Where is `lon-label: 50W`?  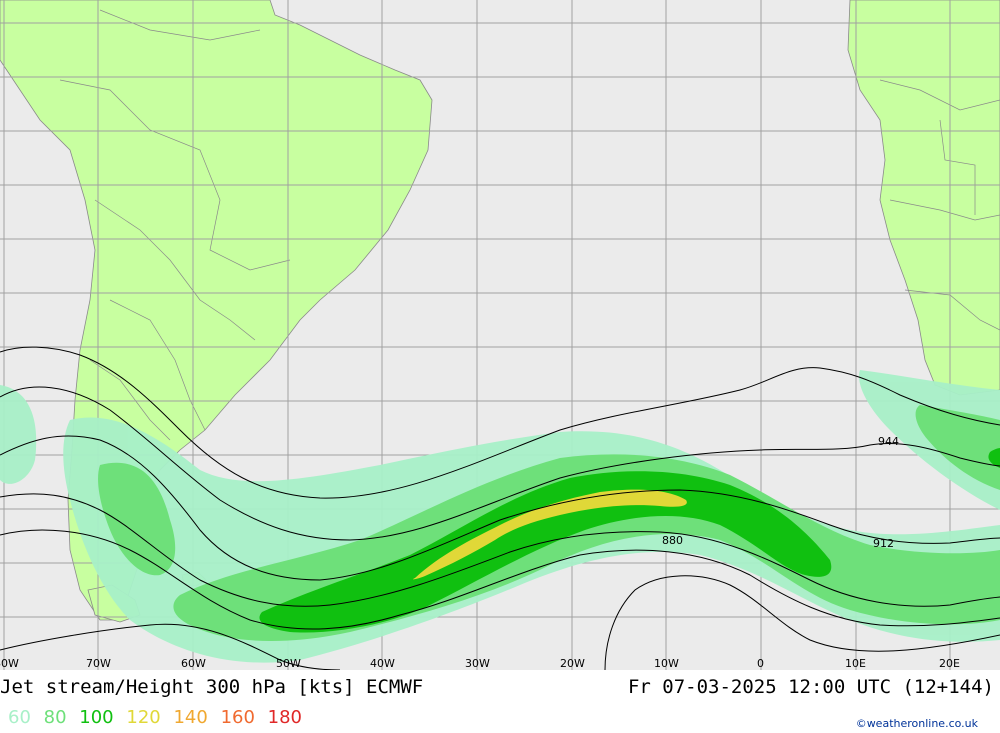 lon-label: 50W is located at coordinates (288, 663).